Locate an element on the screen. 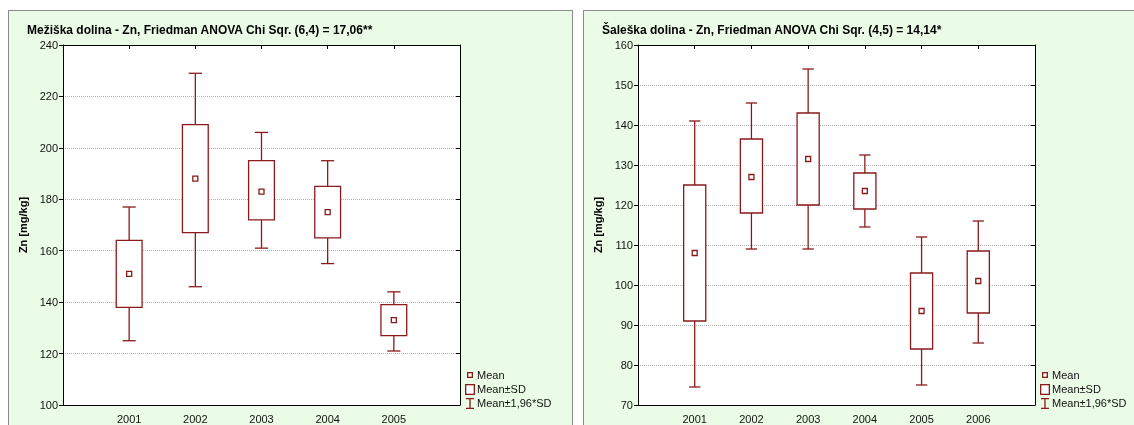 Image resolution: width=1134 pixels, height=425 pixels. chart-title: Šaleška dolina - Zn, Friedman ANOVA Chi Sqr. (4,5) = 14,14* is located at coordinates (772, 29).